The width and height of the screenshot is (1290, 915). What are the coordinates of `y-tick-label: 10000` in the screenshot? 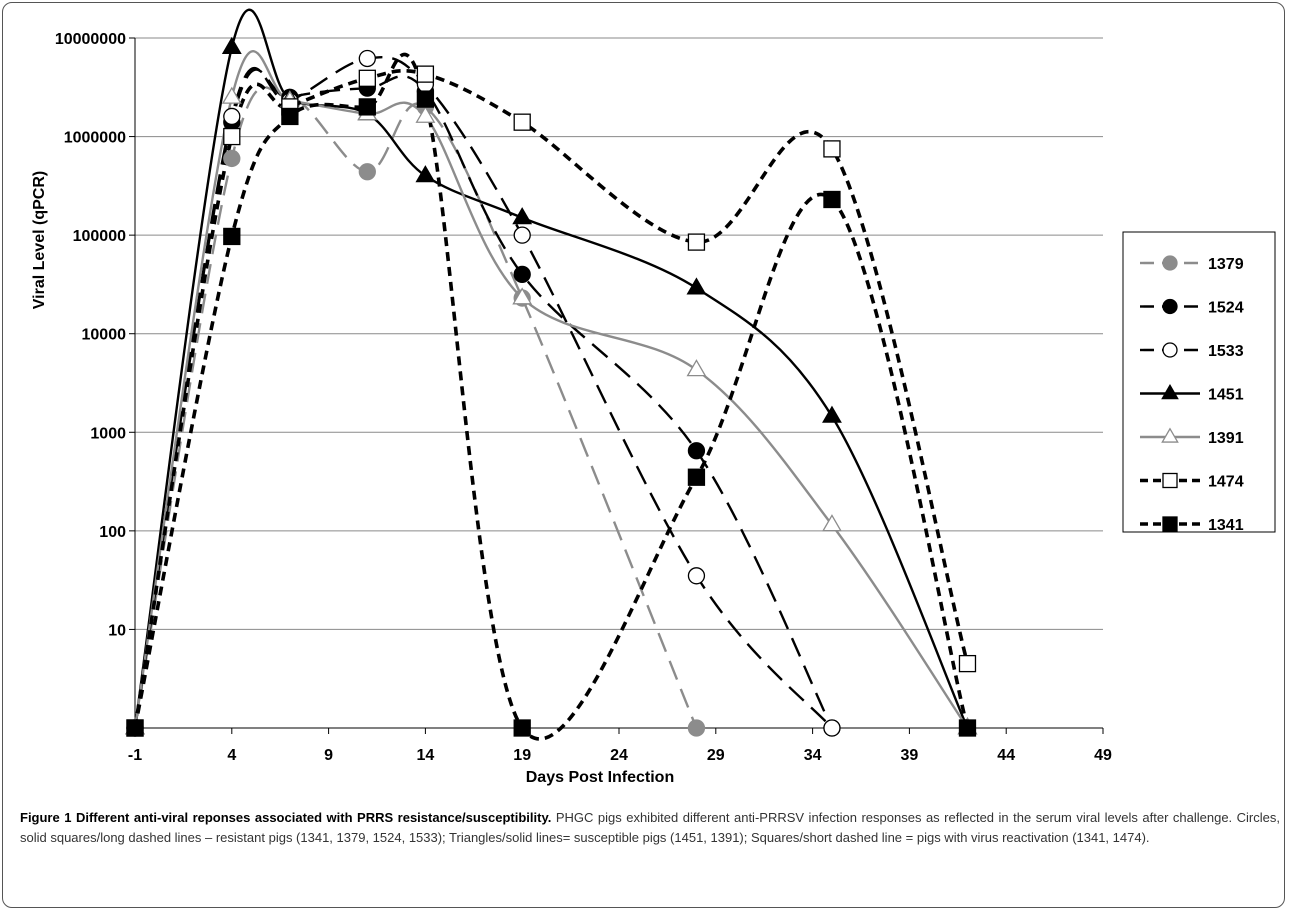 It's located at (104, 335).